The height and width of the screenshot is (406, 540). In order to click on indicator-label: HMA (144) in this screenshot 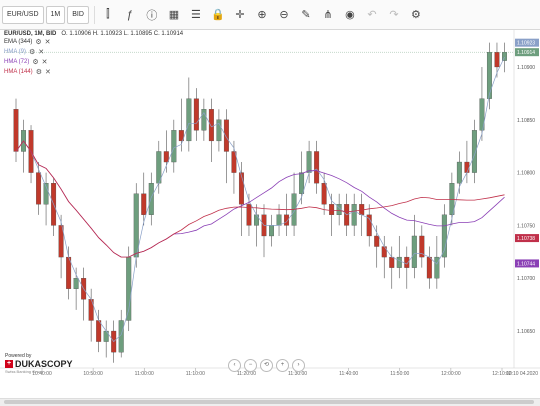, I will do `click(18, 72)`.